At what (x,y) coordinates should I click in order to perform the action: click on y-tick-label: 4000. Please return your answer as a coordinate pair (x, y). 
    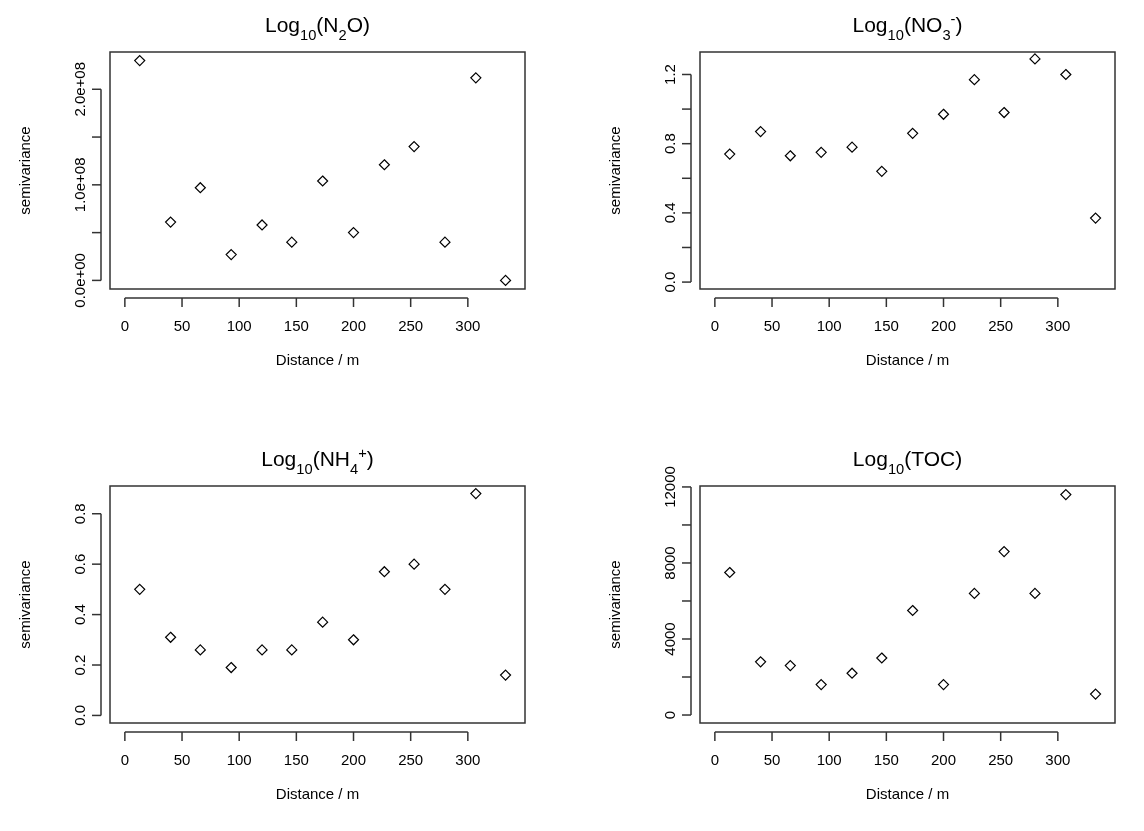
    Looking at the image, I should click on (669, 639).